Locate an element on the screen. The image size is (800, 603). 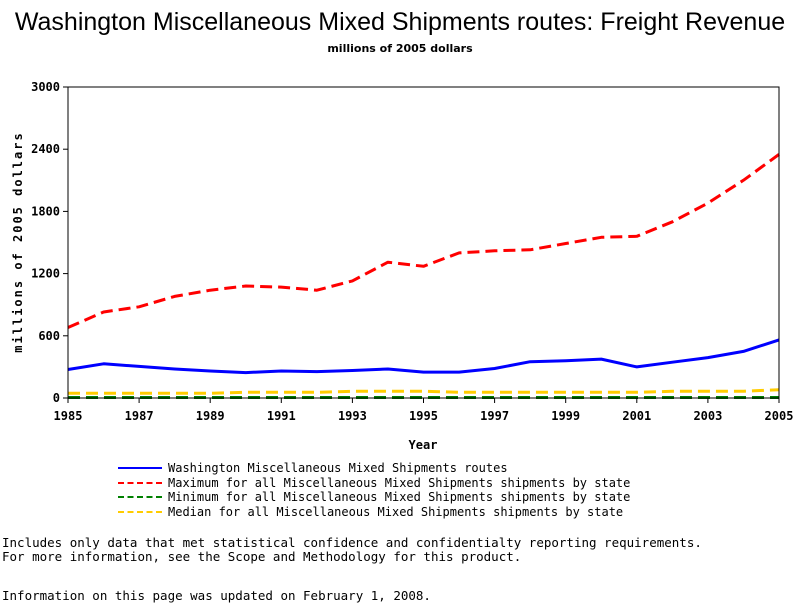
x-tick-label: 1985 is located at coordinates (68, 416).